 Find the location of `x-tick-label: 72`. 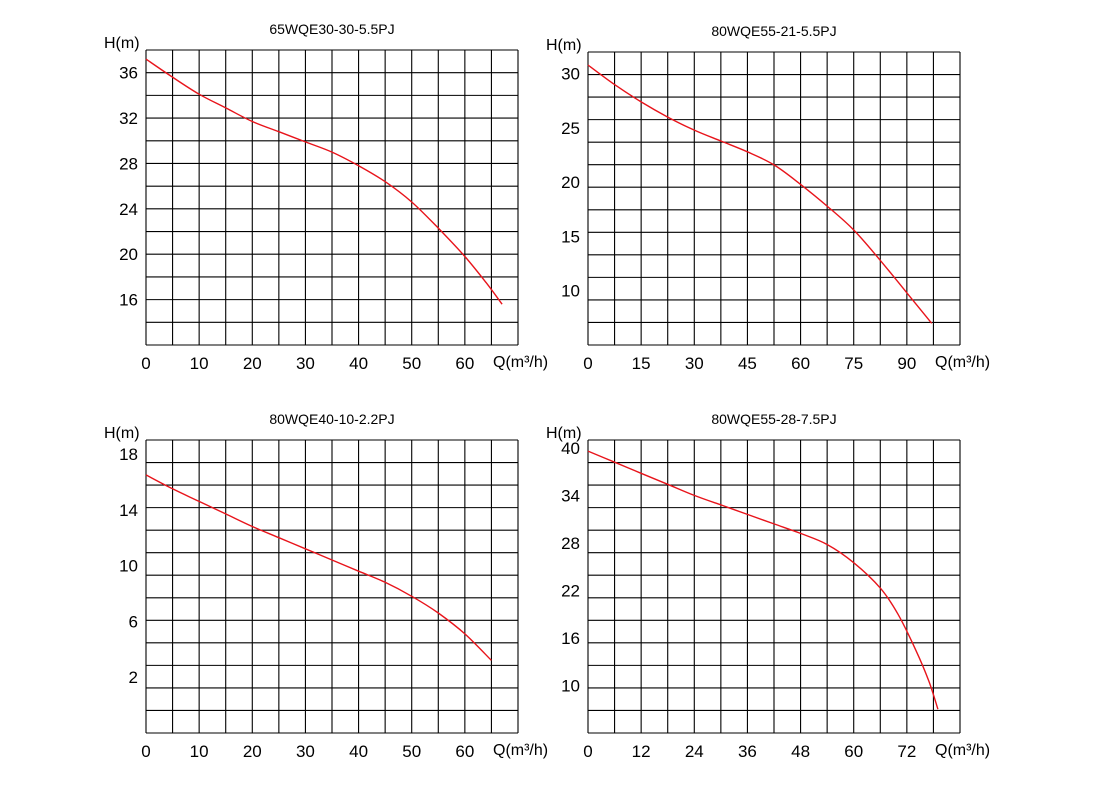

x-tick-label: 72 is located at coordinates (906, 751).